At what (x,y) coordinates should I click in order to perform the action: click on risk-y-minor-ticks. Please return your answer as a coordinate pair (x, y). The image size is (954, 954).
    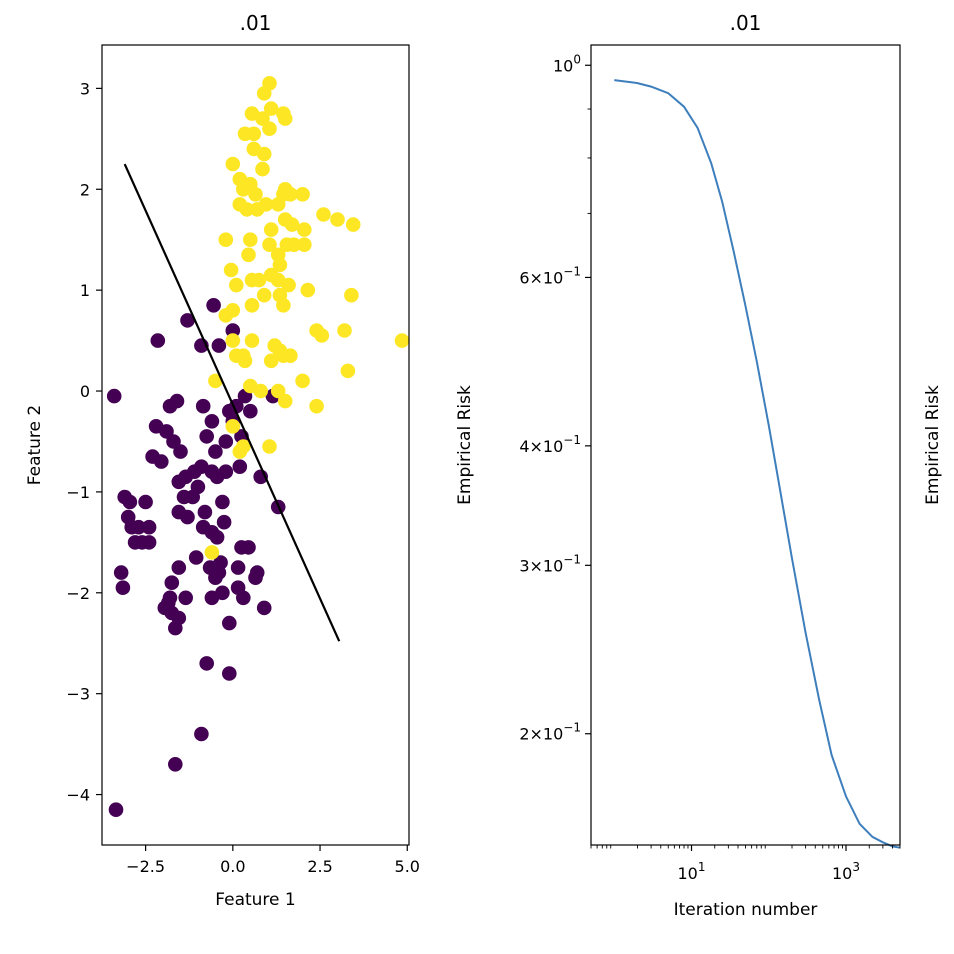
    Looking at the image, I should click on (589, 161).